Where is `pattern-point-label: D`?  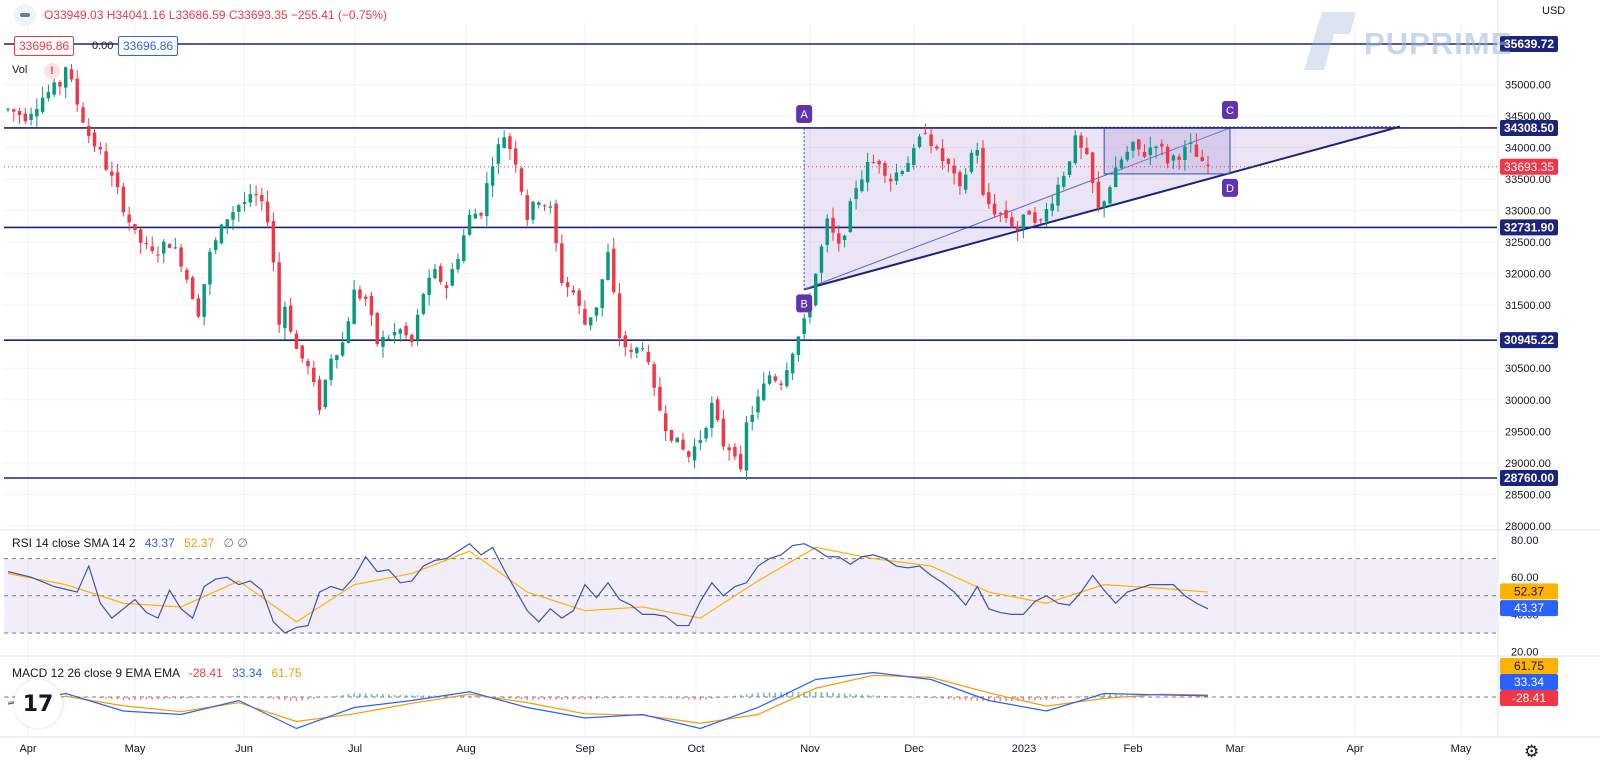
pattern-point-label: D is located at coordinates (1230, 189).